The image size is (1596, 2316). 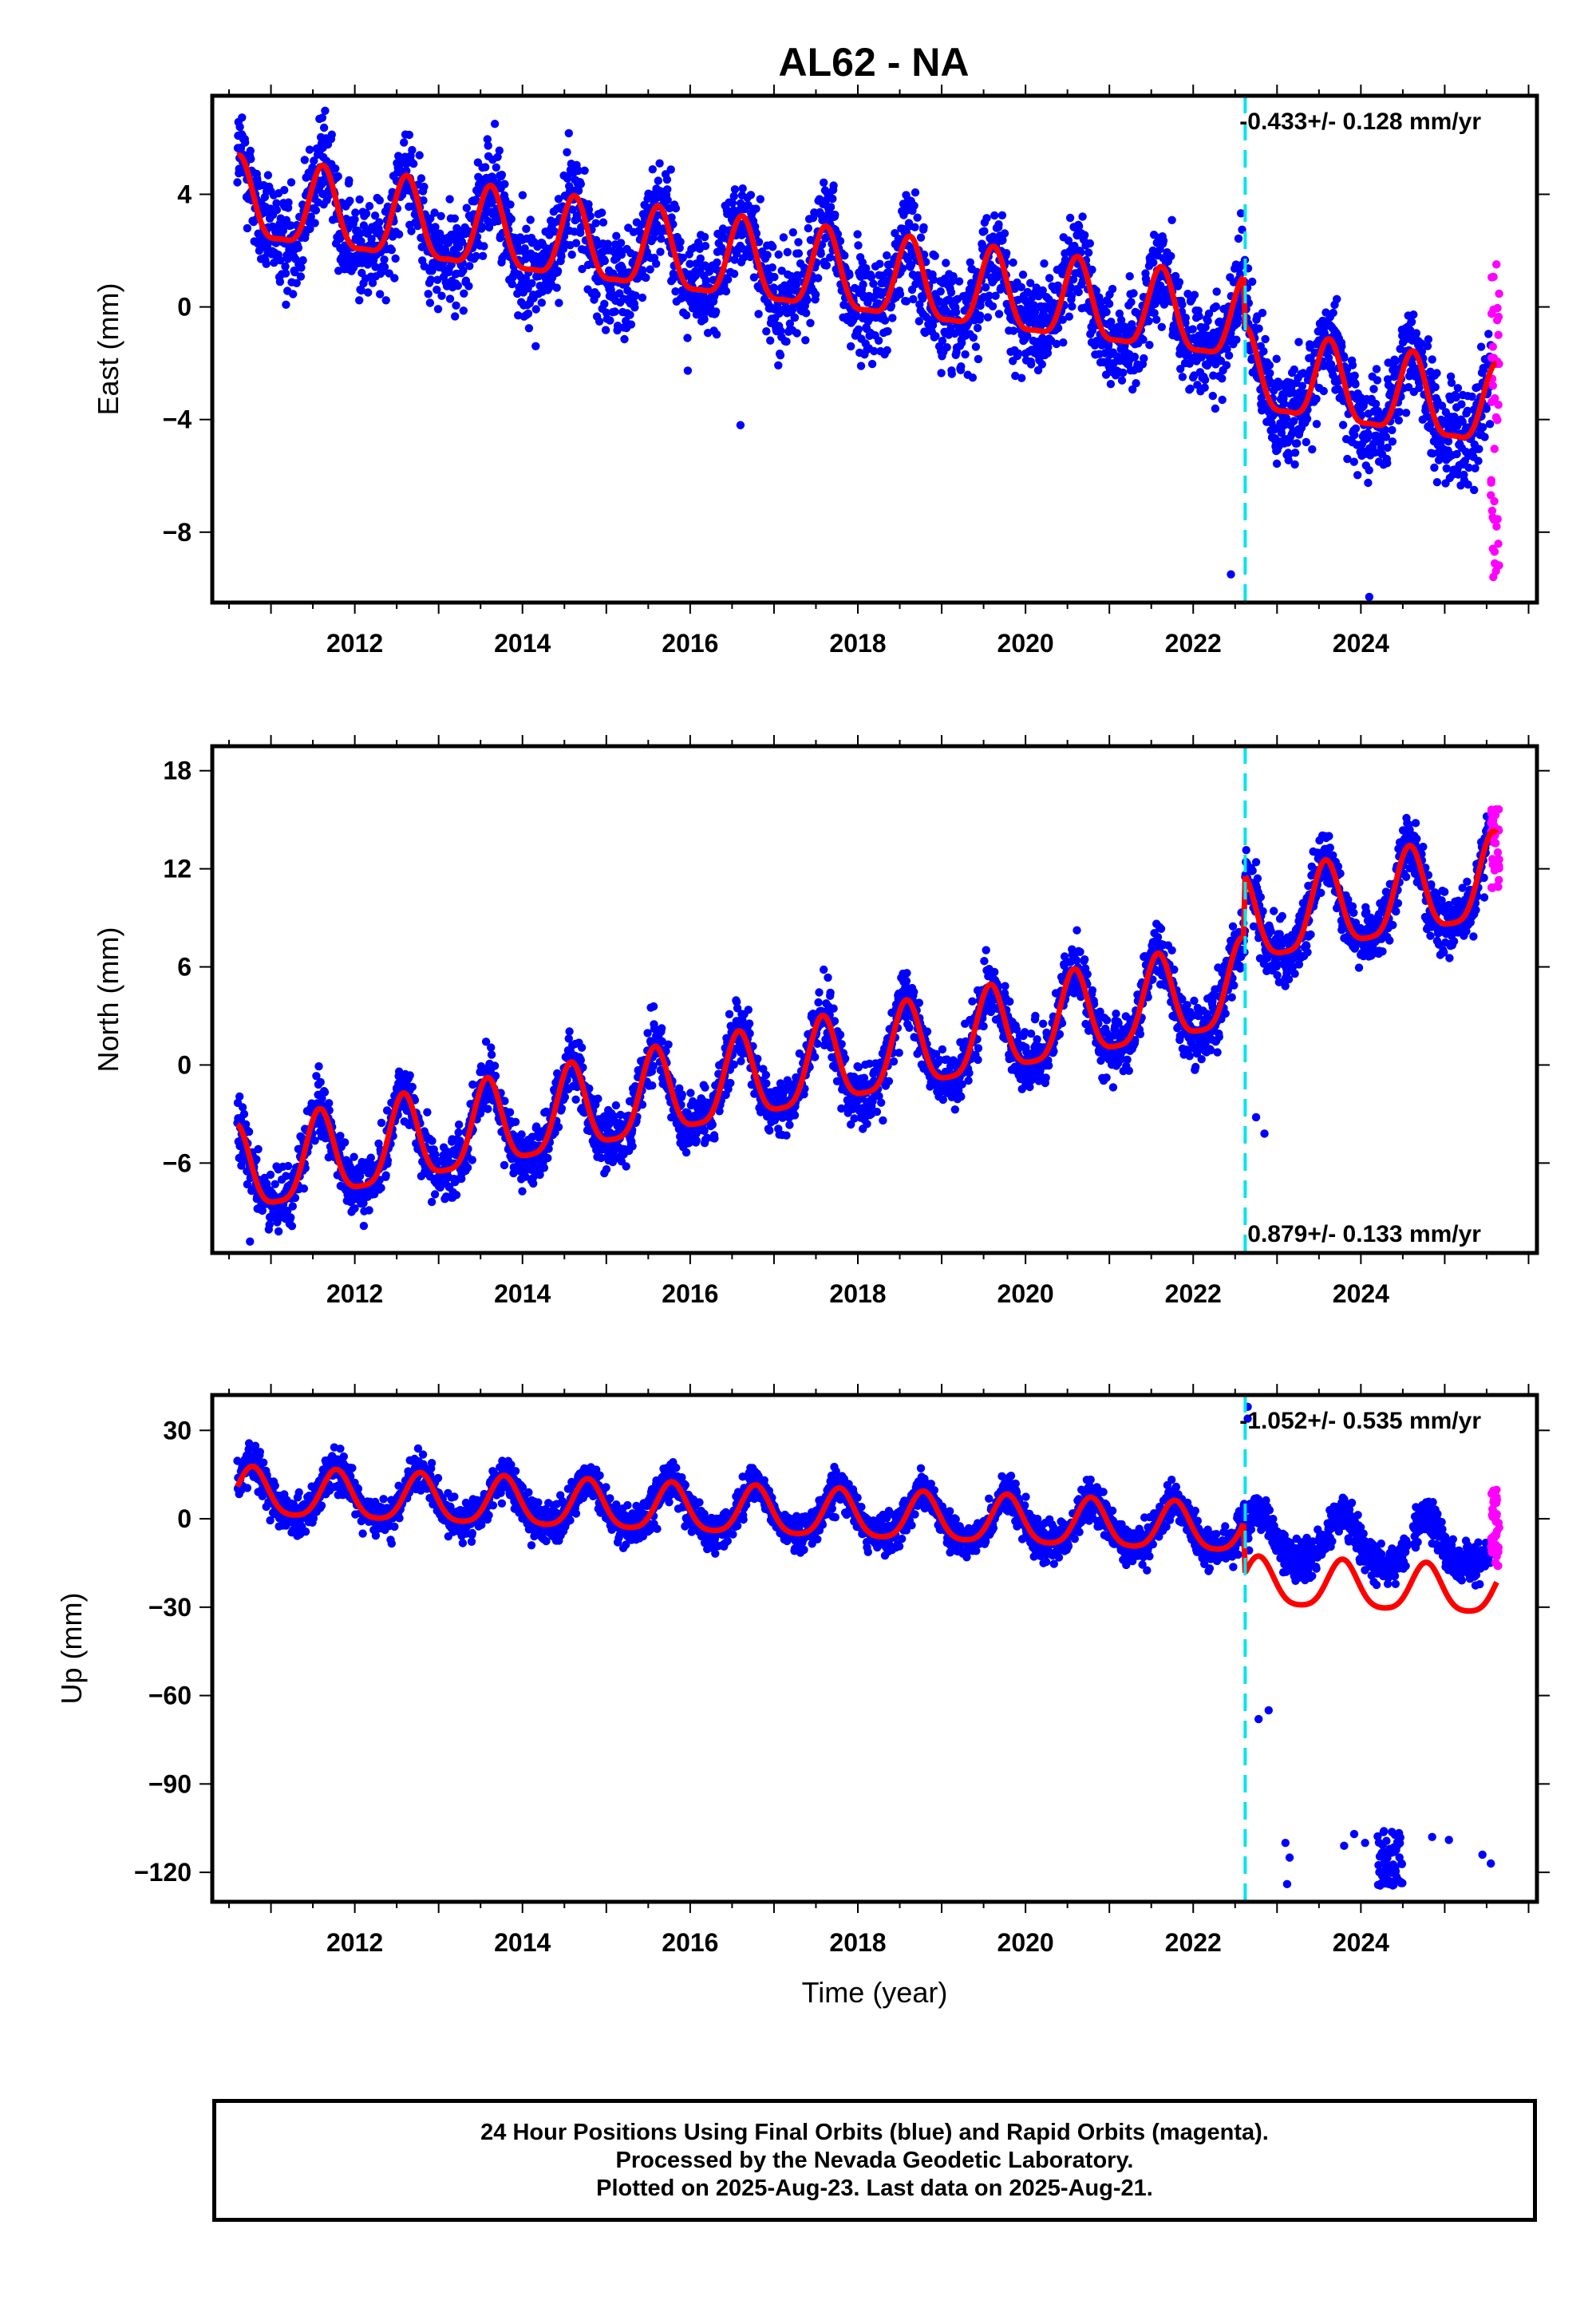 I want to click on x-tick-label: 2016, so click(x=690, y=643).